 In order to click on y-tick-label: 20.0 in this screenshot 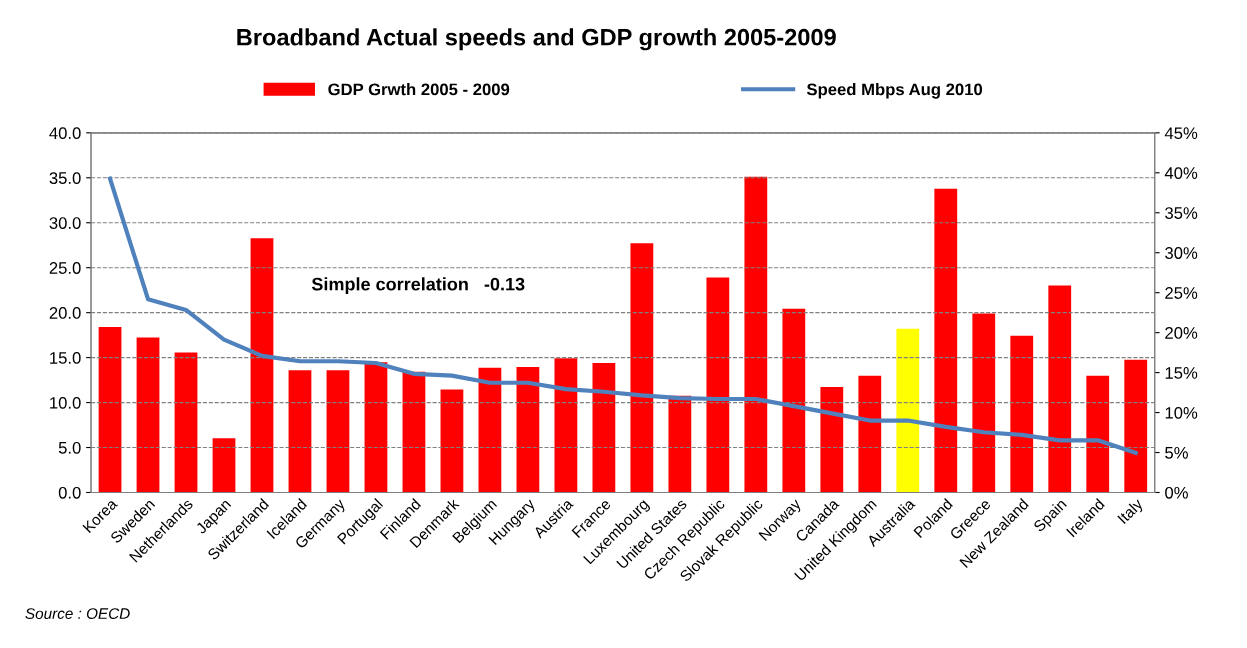, I will do `click(65, 313)`.